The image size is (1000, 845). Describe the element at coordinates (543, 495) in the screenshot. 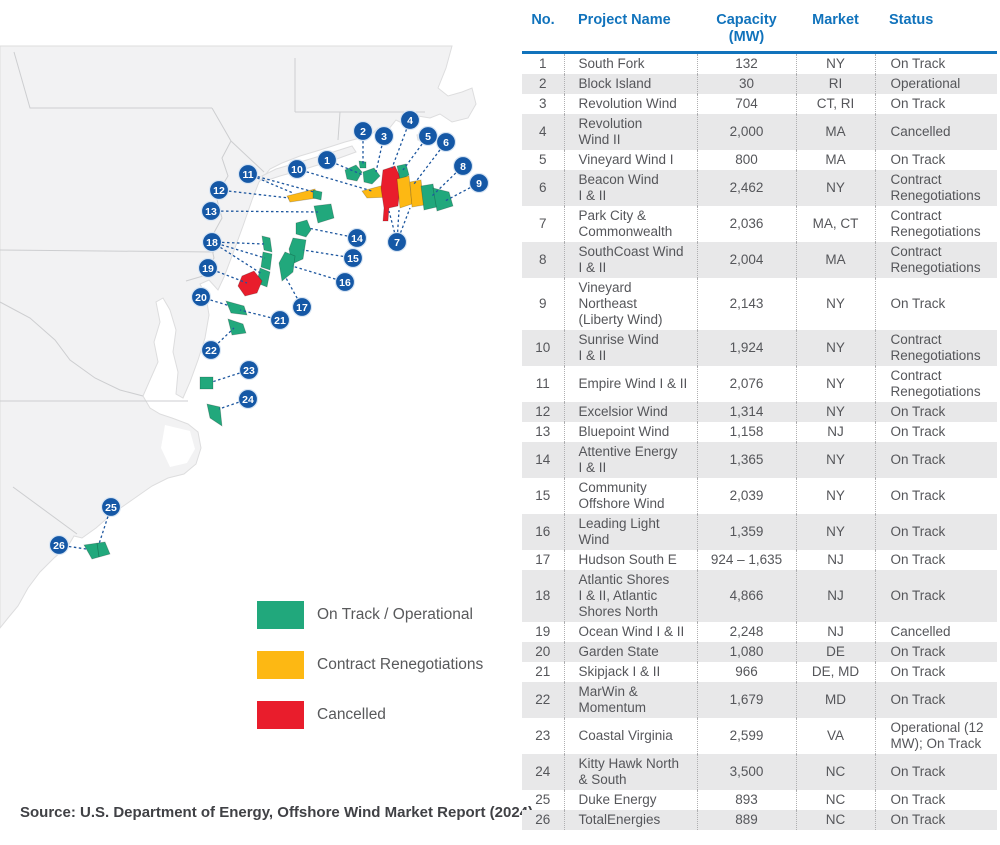

I see `cell-no: 15` at that location.